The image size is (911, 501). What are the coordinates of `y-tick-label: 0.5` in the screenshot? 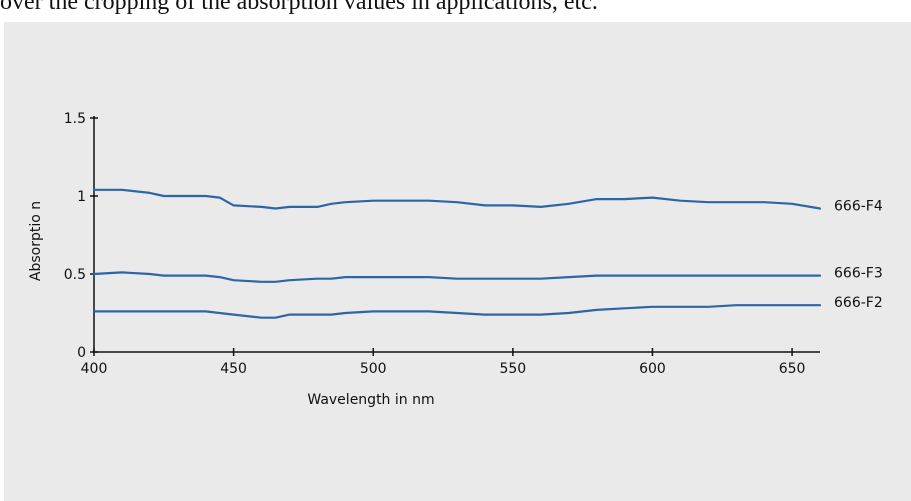 It's located at (75, 275).